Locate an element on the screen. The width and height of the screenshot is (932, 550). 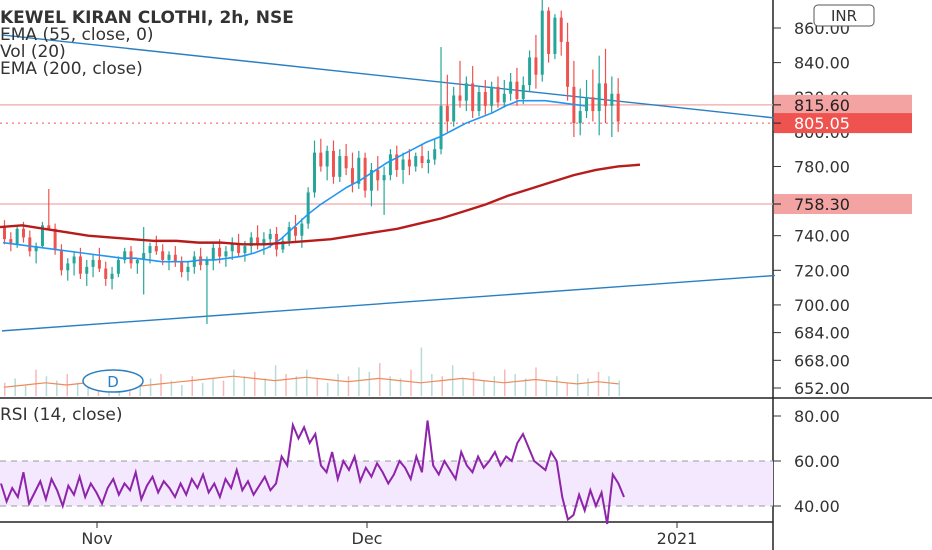
interval-badge-label: D is located at coordinates (113, 382).